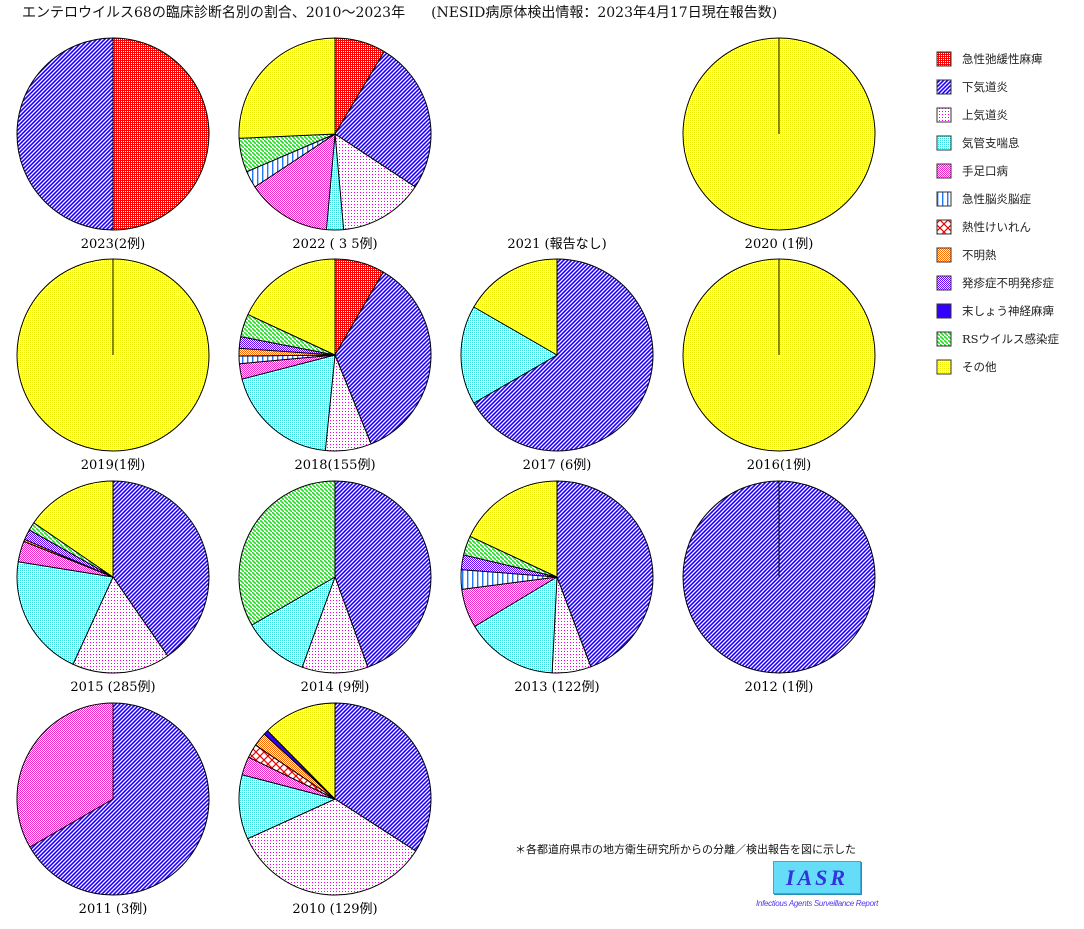 The image size is (1084, 929). I want to click on pie-10: 2013 (122例), so click(557, 587).